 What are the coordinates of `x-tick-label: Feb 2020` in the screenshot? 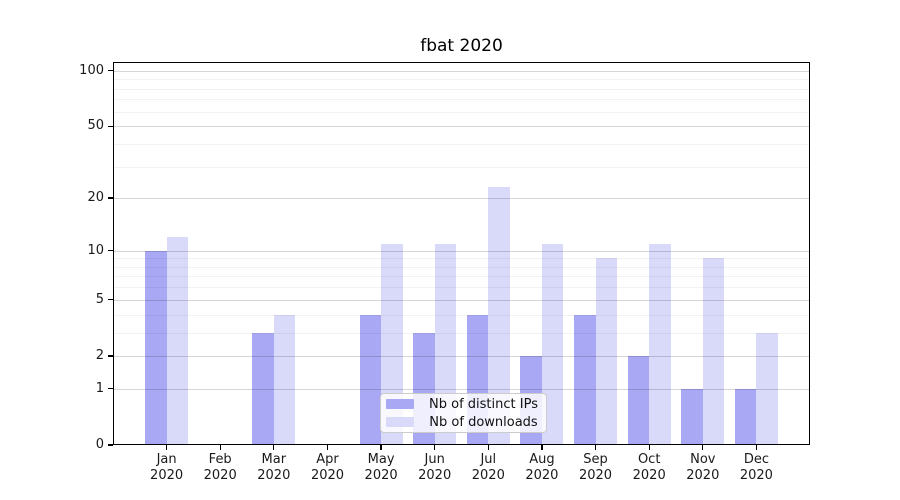 It's located at (220, 467).